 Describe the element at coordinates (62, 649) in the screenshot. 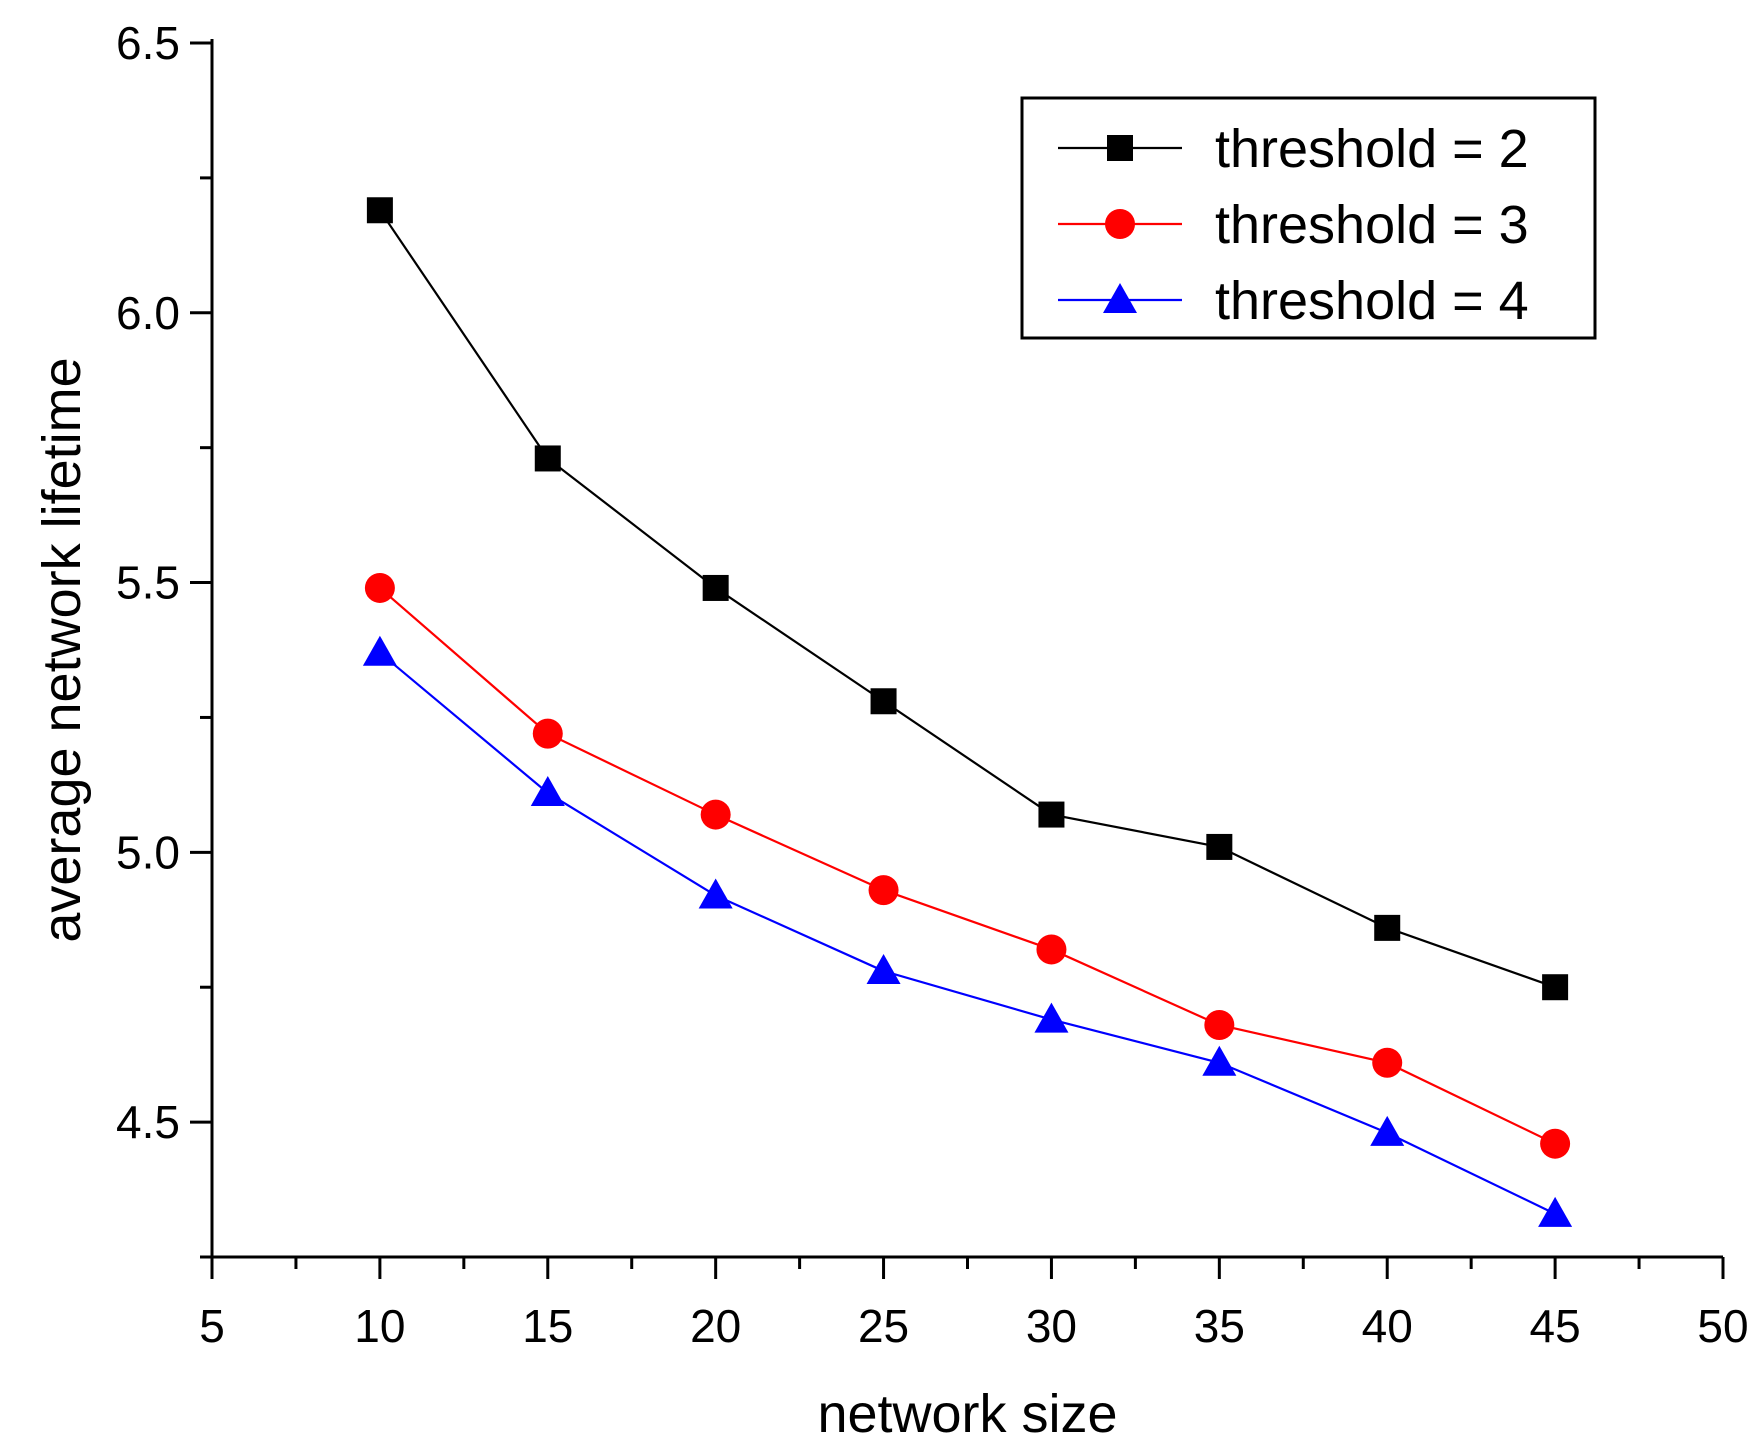

I see `y-axis-title: average network lifetime` at that location.